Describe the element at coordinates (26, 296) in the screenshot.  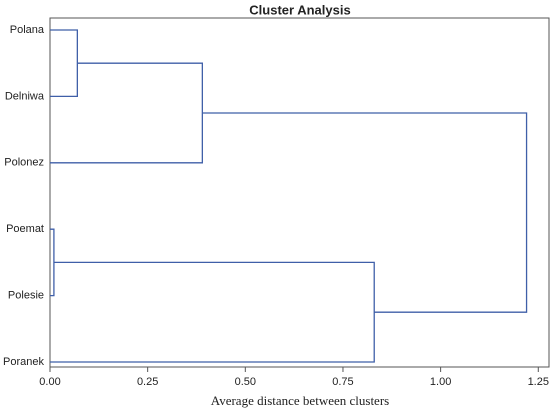
I see `leaf-label: Polesie` at that location.